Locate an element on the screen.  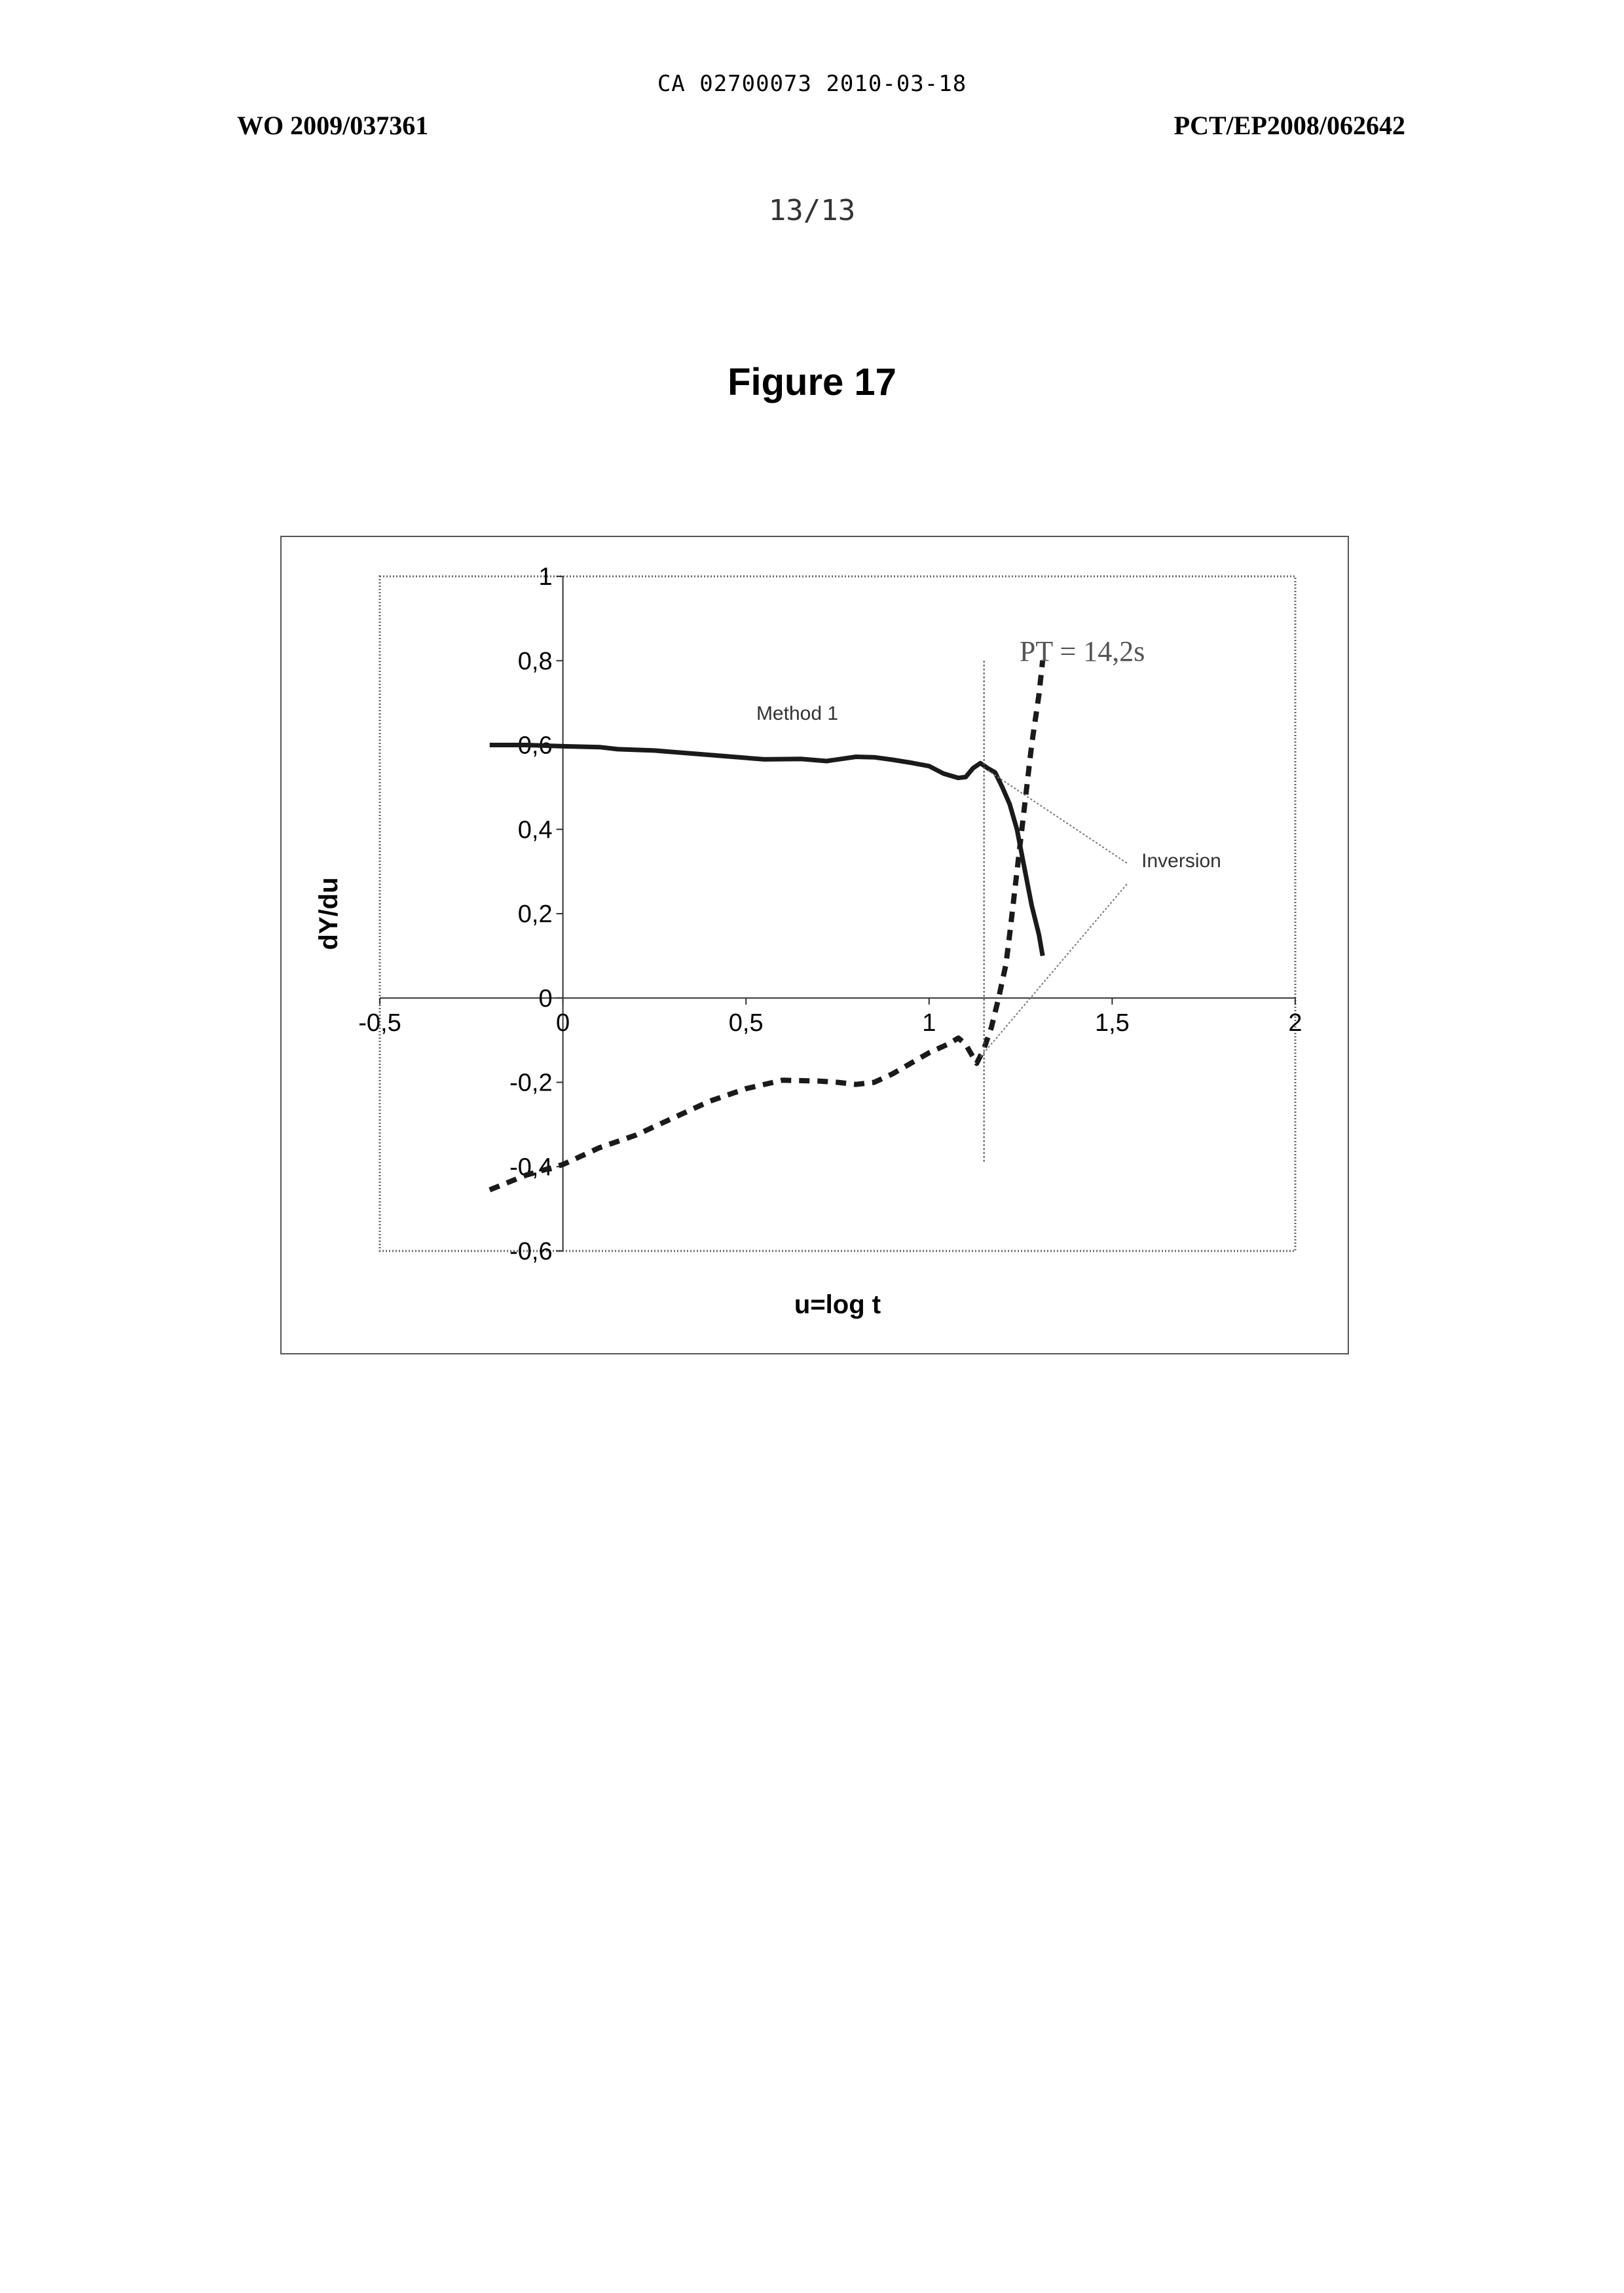
x-tick-label: 1 is located at coordinates (929, 1023).